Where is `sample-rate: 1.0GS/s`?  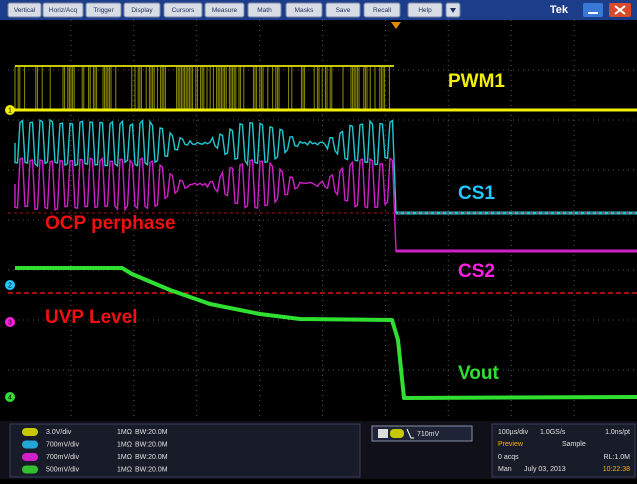 sample-rate: 1.0GS/s is located at coordinates (553, 432).